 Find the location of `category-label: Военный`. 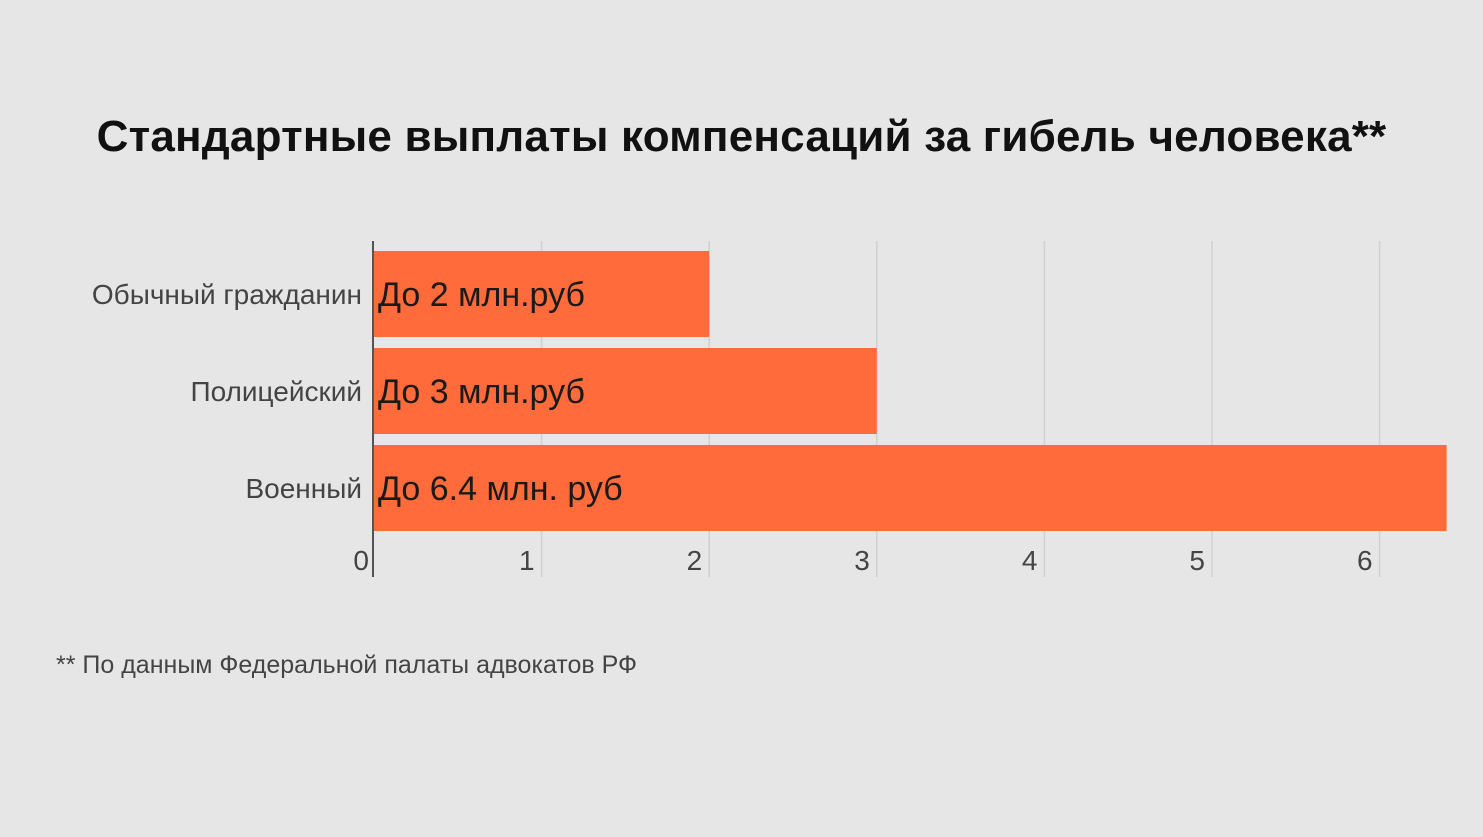

category-label: Военный is located at coordinates (303, 488).